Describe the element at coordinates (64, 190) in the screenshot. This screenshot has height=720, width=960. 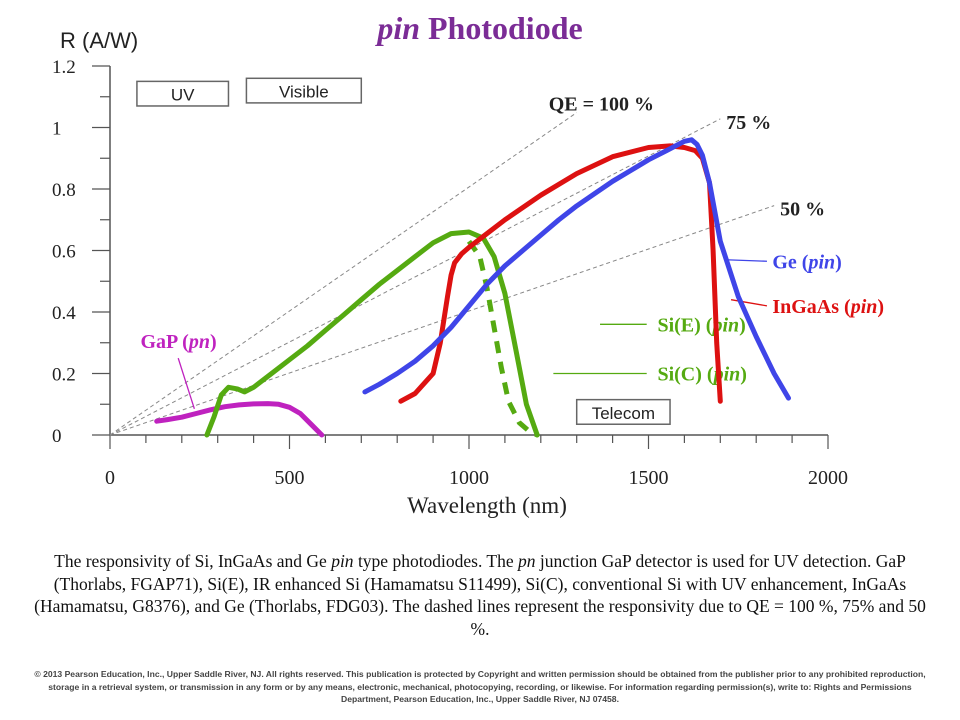
I see `y-tick-label: 0.8` at that location.